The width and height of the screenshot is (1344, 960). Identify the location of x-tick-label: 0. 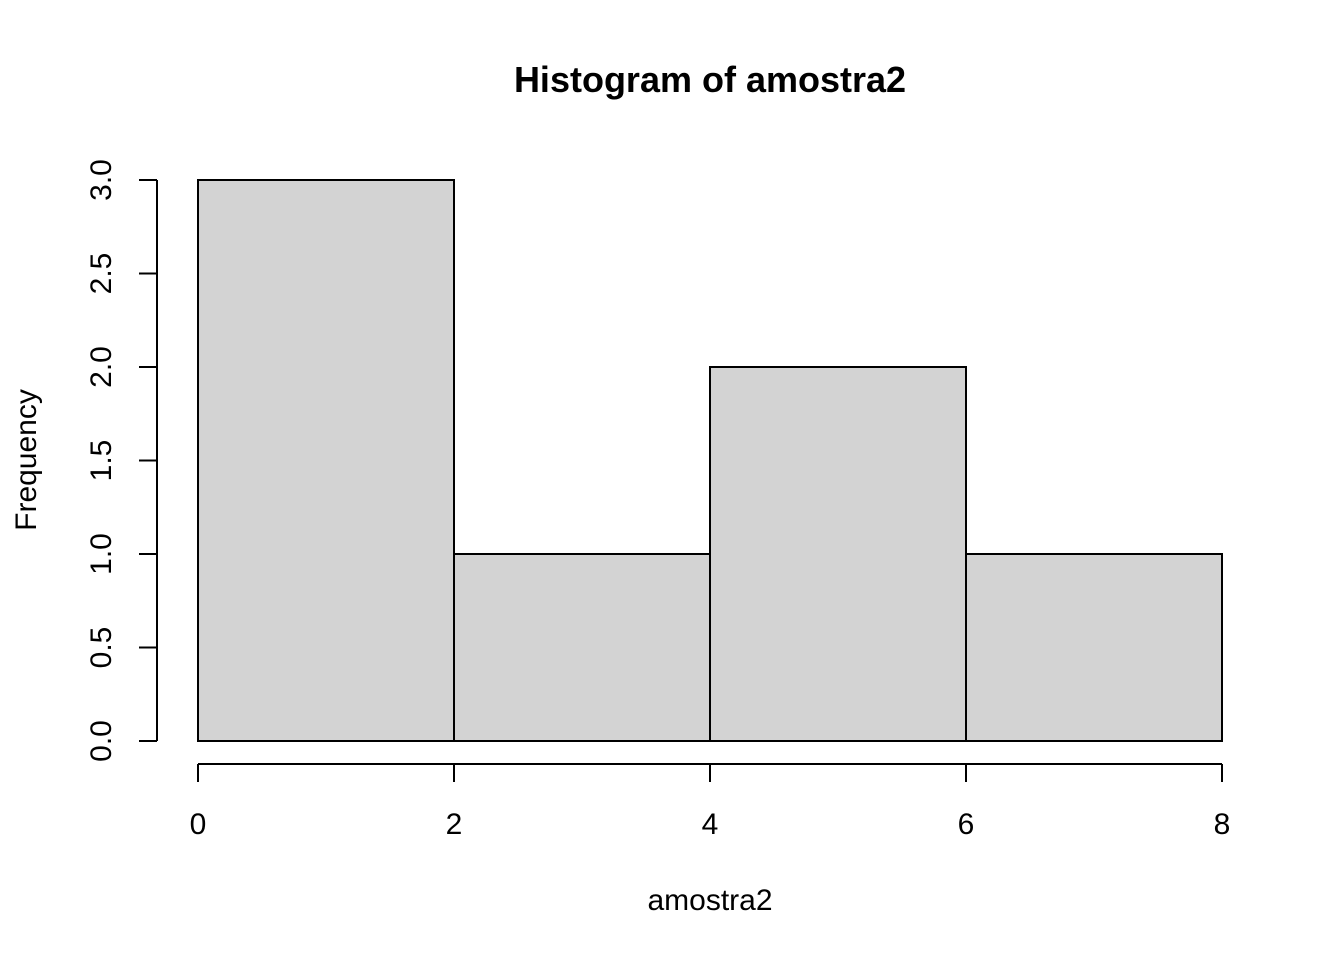
(198, 824).